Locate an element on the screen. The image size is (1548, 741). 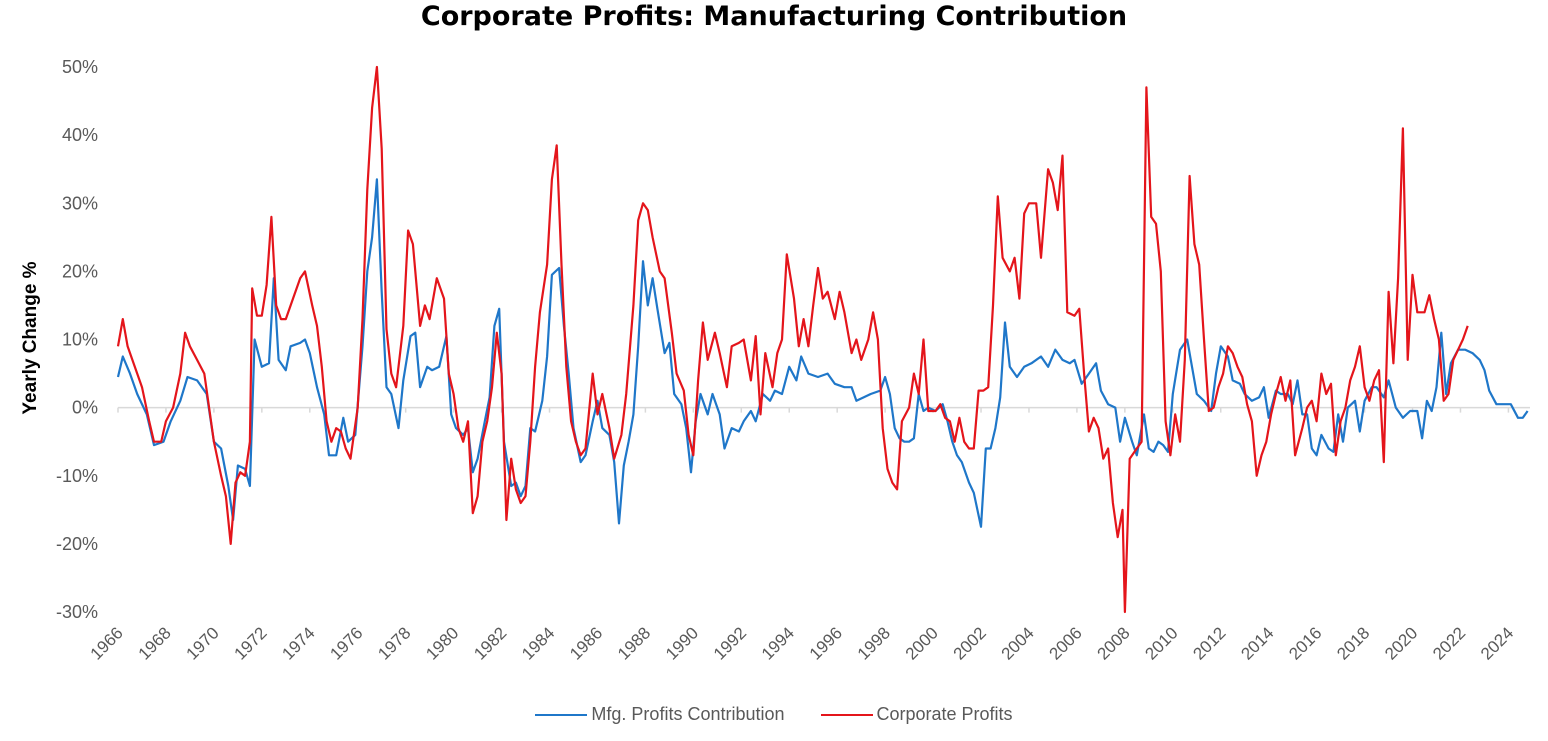
x-tick-label: 2016 is located at coordinates (1305, 643).